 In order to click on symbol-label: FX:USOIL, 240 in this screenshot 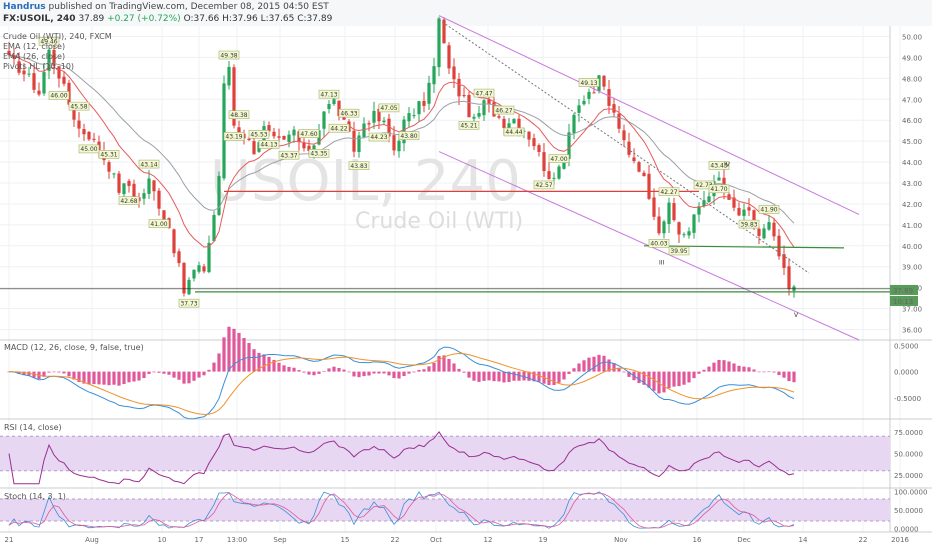, I will do `click(39, 19)`.